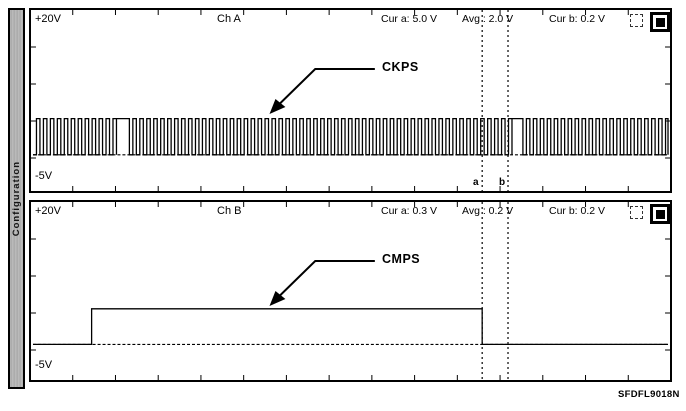 The width and height of the screenshot is (686, 411). What do you see at coordinates (409, 19) in the screenshot?
I see `cursor-a-readout: Cur a: 5.0 V` at bounding box center [409, 19].